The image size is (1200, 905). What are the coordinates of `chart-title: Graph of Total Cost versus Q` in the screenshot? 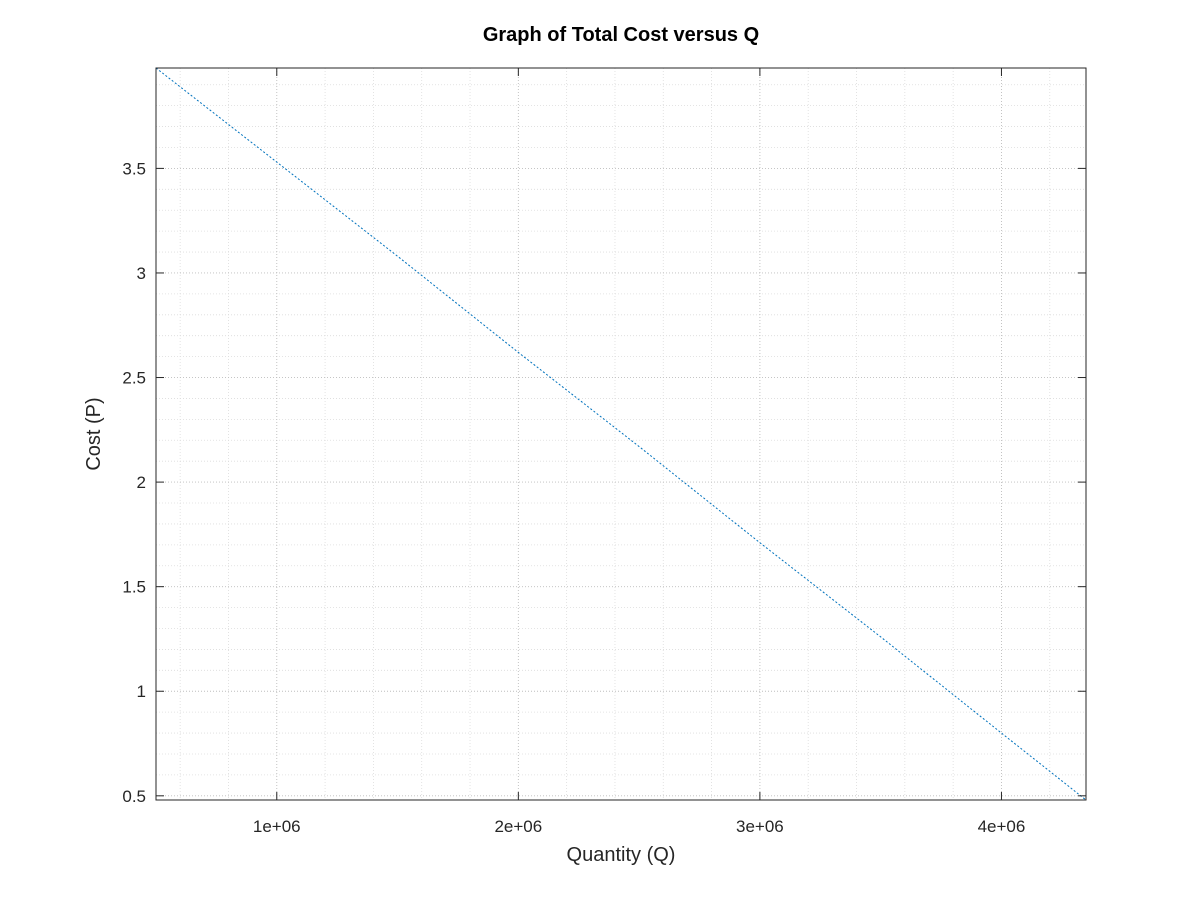 It's located at (621, 35).